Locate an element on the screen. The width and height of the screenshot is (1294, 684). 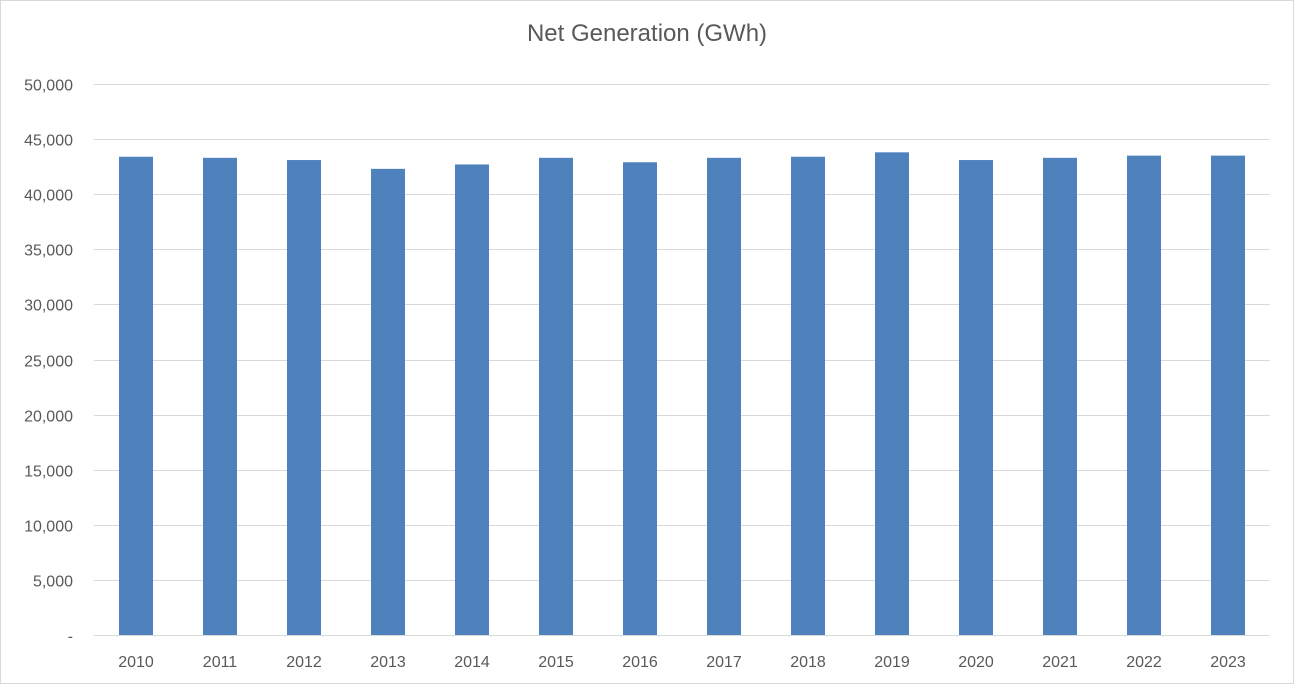
bar-2011 is located at coordinates (220, 396).